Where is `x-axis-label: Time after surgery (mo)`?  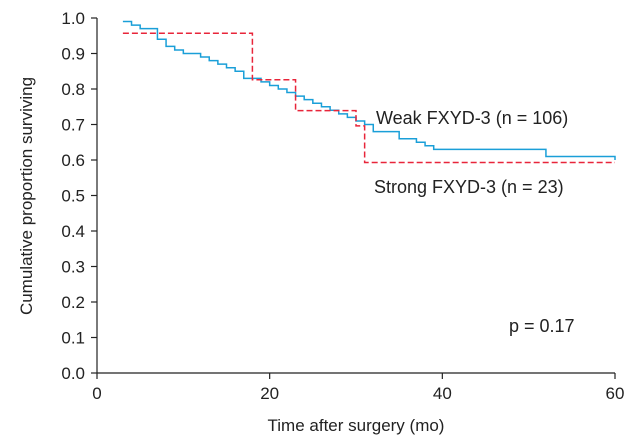 x-axis-label: Time after surgery (mo) is located at coordinates (356, 425).